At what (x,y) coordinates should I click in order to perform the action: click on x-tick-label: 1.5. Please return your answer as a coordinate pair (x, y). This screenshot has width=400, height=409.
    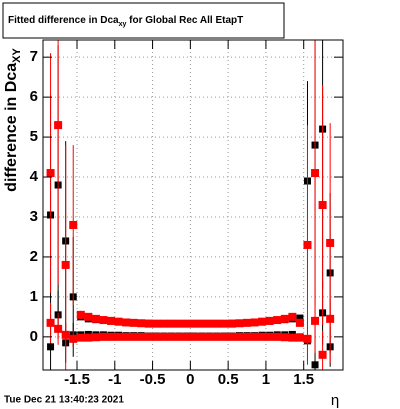
    Looking at the image, I should click on (303, 379).